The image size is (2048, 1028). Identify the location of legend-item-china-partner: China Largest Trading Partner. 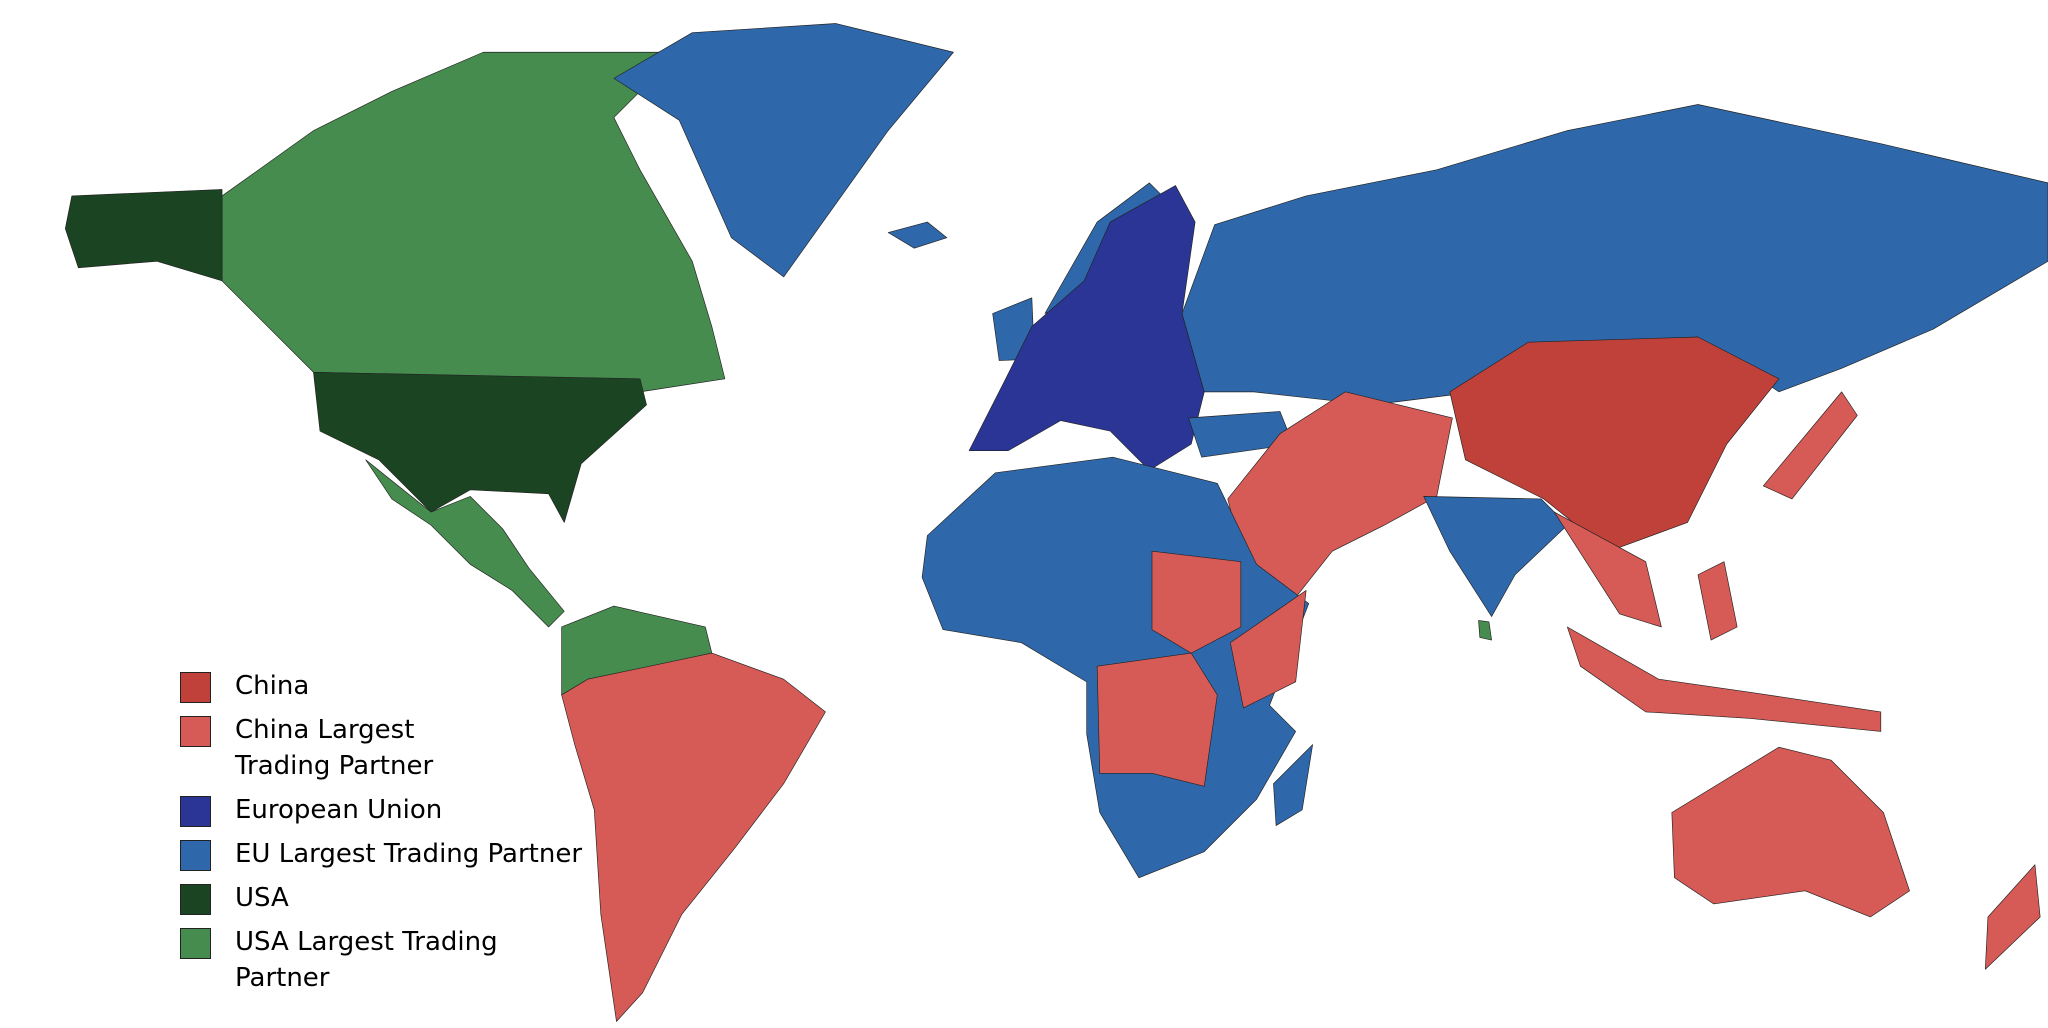
(387, 748).